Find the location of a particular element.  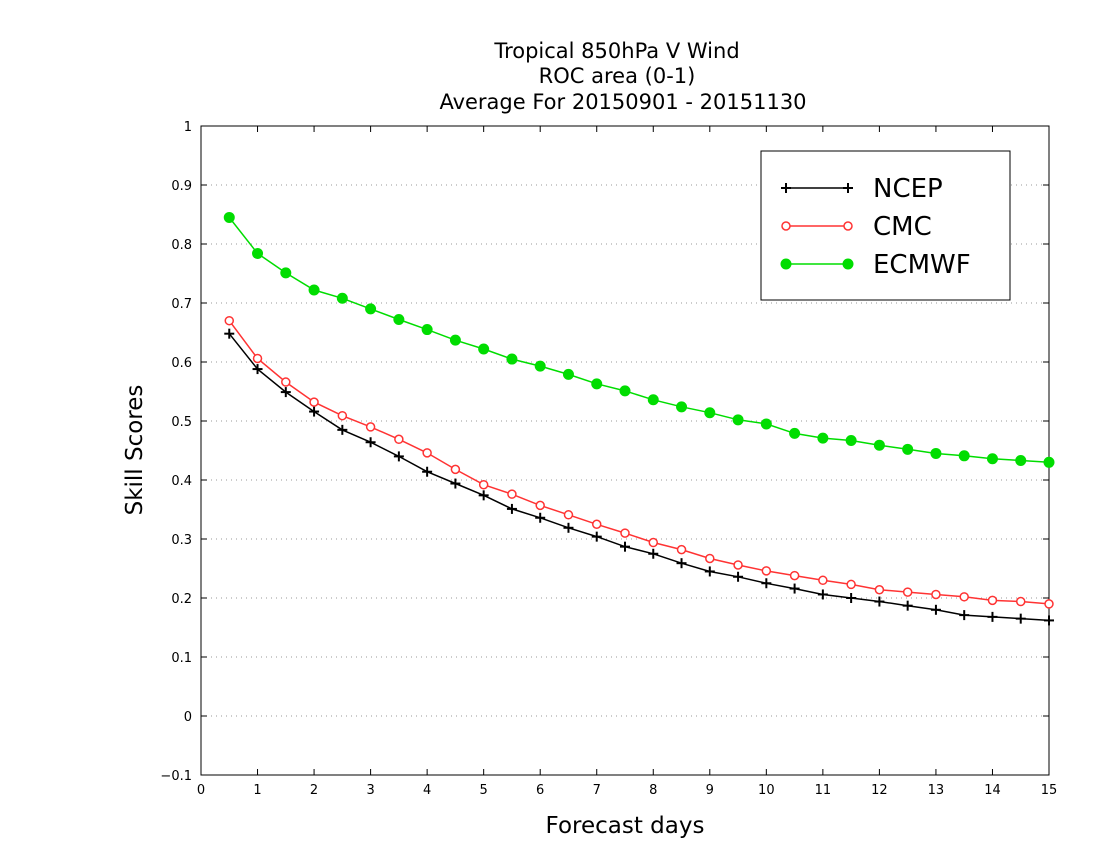

x-tick-label: 13 is located at coordinates (936, 790).